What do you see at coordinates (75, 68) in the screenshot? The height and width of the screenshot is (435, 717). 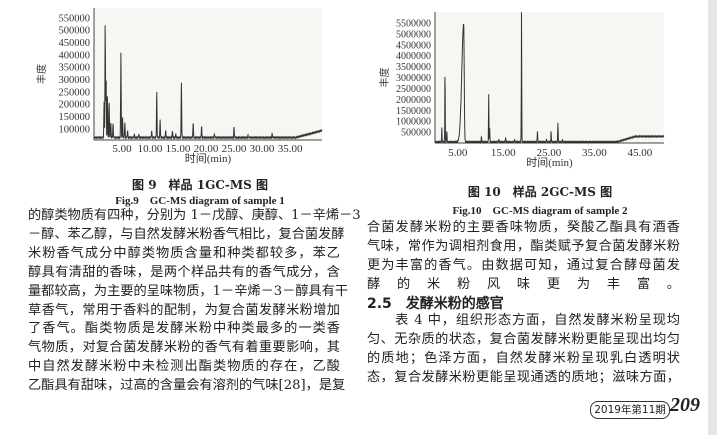 I see `y-tick-label: 350000` at bounding box center [75, 68].